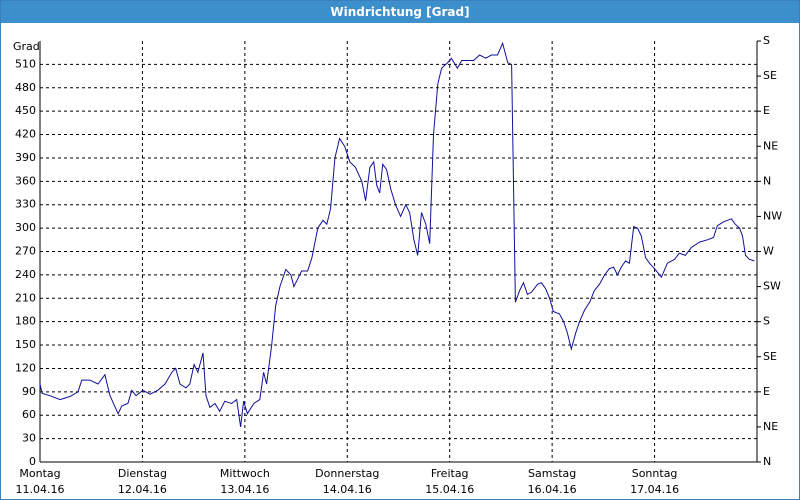 This screenshot has height=500, width=800. What do you see at coordinates (25, 180) in the screenshot?
I see `y-tick-label: 360` at bounding box center [25, 180].